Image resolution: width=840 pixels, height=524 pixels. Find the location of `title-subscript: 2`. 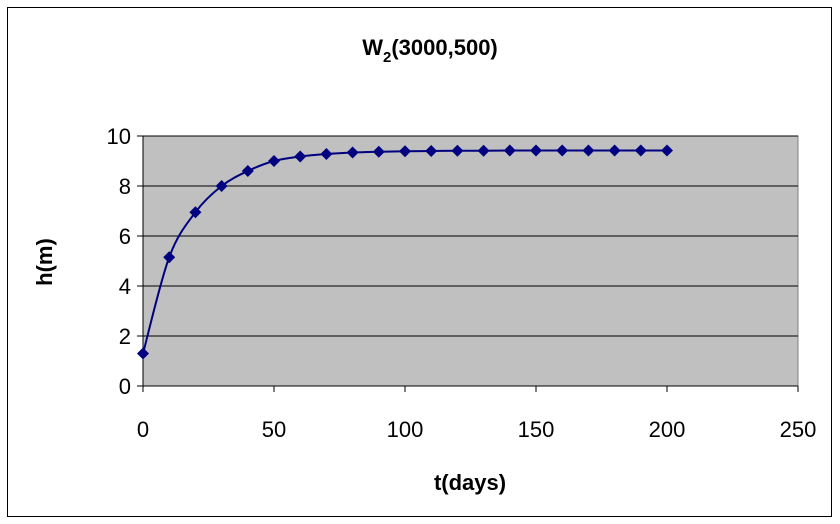

title-subscript: 2 is located at coordinates (387, 57).